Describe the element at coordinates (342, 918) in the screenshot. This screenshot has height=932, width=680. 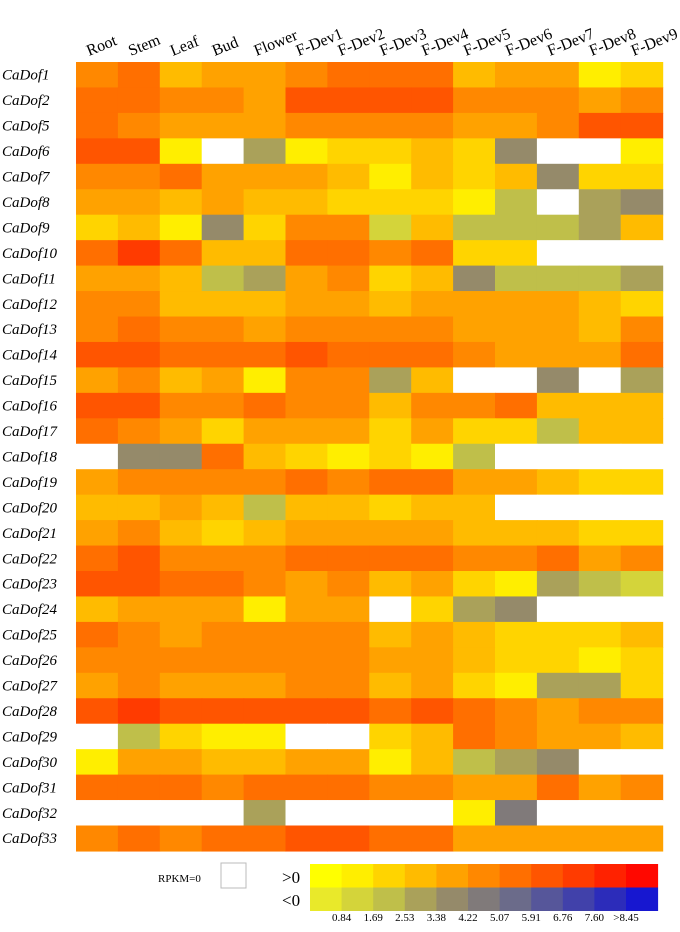
I see `legend-tick-label: 0.84` at that location.